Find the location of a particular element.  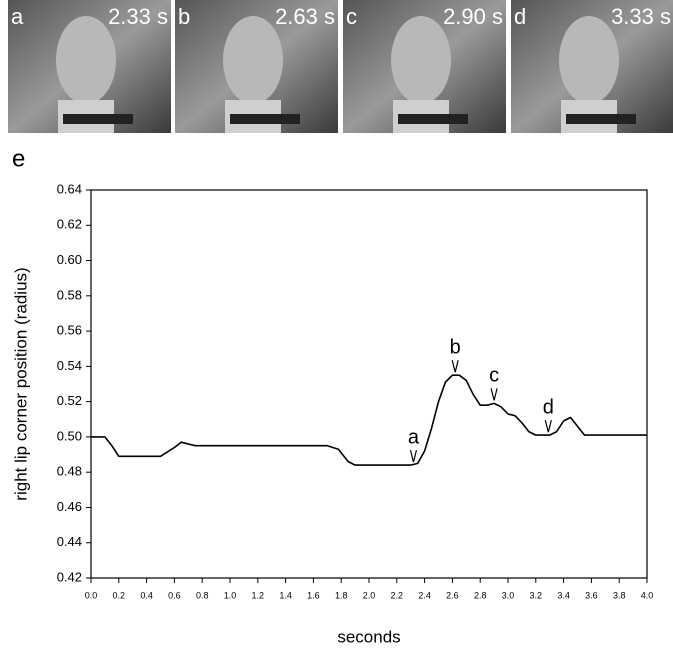

x-tick-label: 0.6 is located at coordinates (174, 595).